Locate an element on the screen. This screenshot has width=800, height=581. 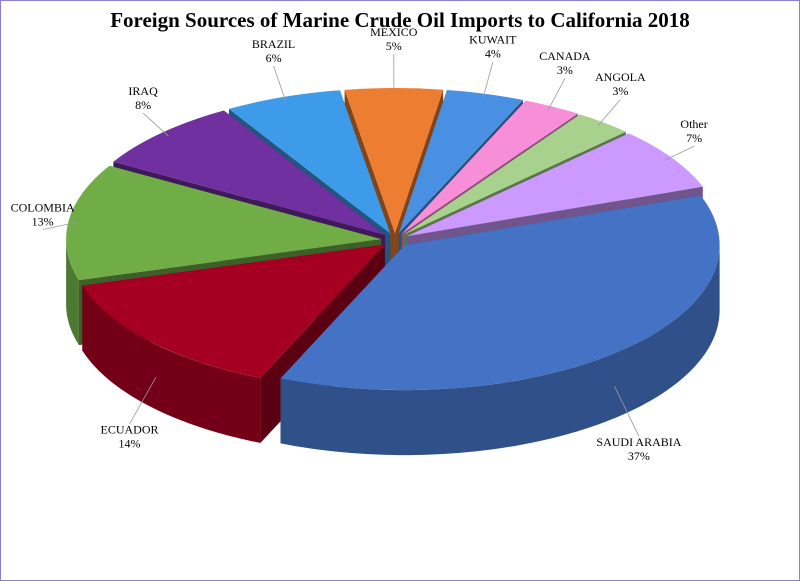
slice-label: ANGOLA is located at coordinates (620, 77).